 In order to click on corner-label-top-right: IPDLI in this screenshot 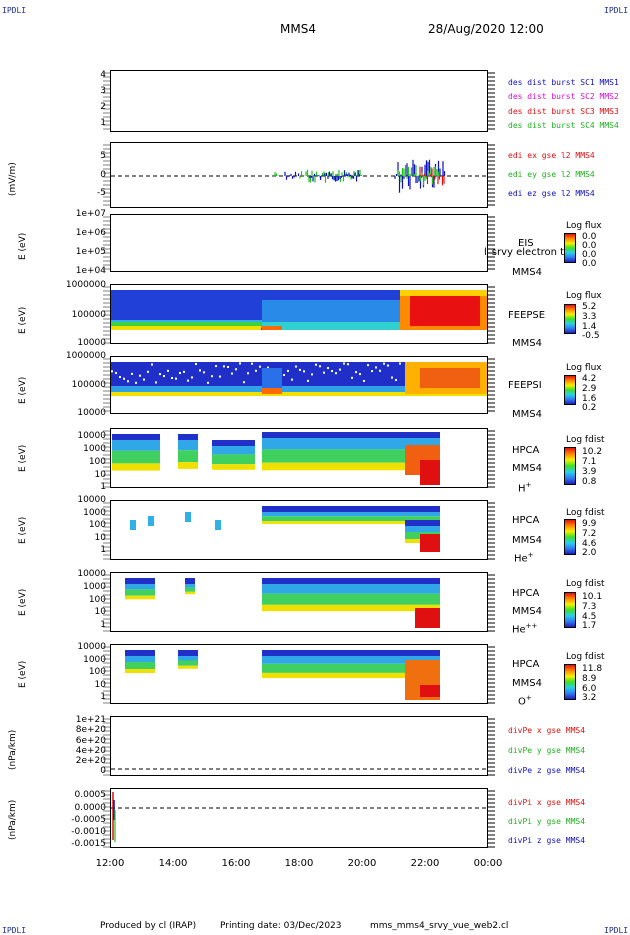, I will do `click(616, 10)`.